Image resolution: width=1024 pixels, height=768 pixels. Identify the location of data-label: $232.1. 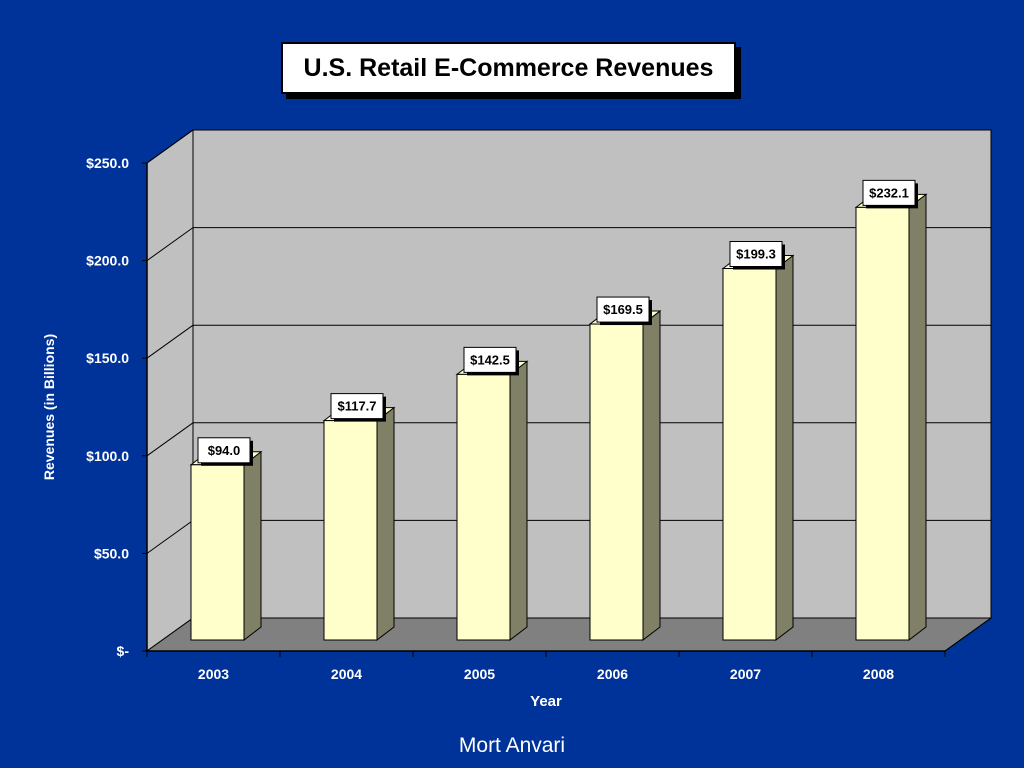
(889, 192).